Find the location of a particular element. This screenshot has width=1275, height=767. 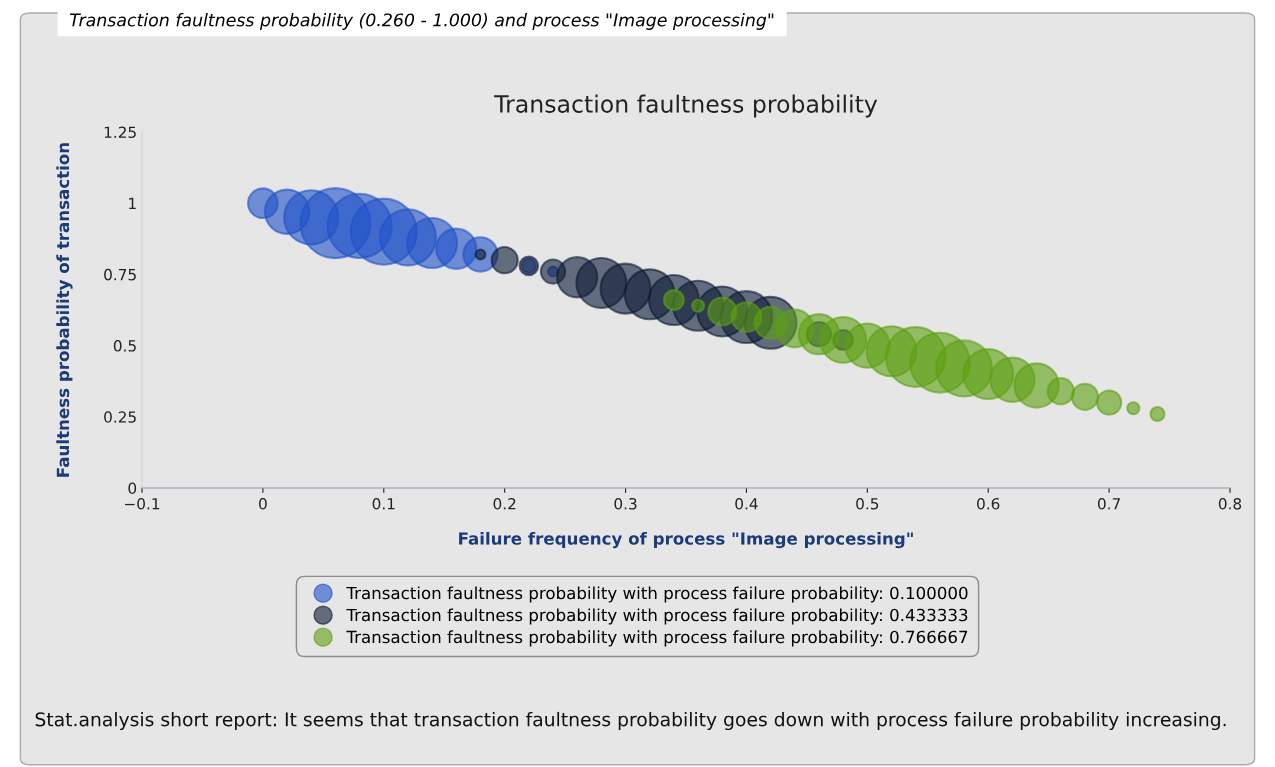

chart-title: Transaction faultness probability is located at coordinates (686, 106).